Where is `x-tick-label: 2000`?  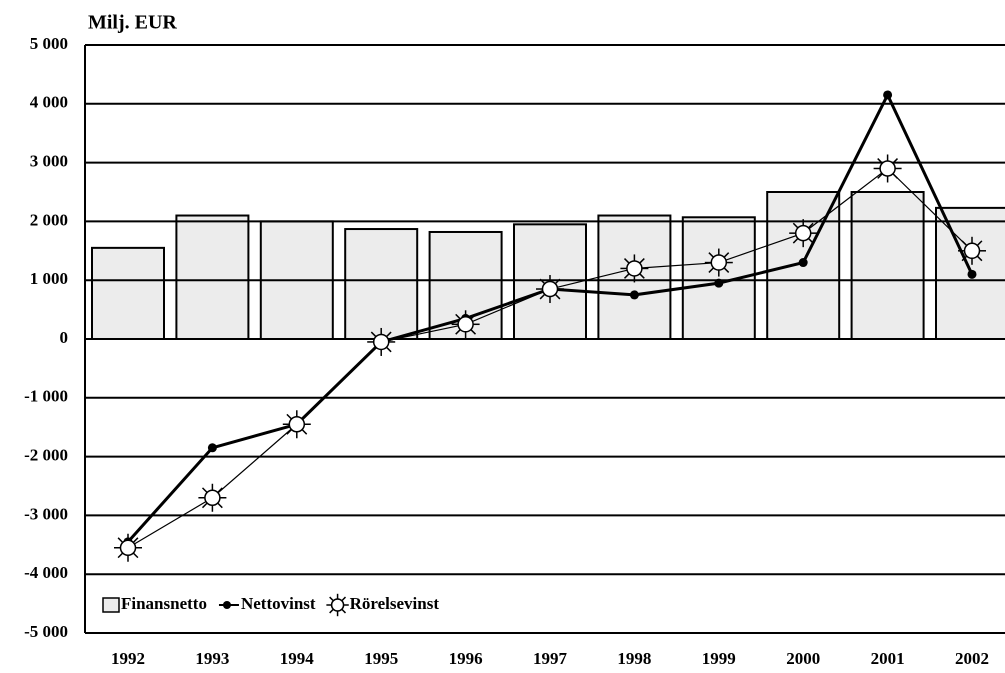 x-tick-label: 2000 is located at coordinates (803, 658).